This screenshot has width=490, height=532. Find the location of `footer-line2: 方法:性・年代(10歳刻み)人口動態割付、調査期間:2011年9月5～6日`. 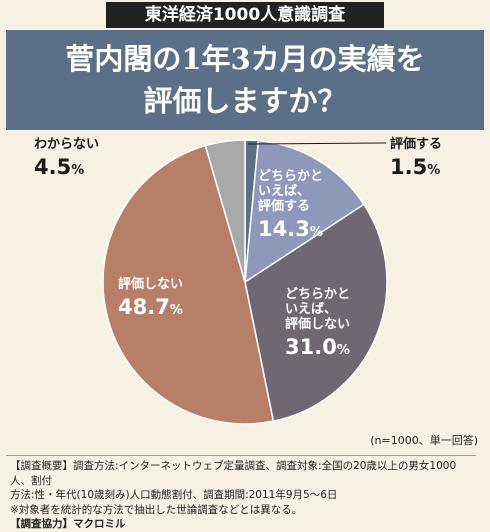

footer-line2: 方法:性・年代(10歳刻み)人口動態割付、調査期間:2011年9月5～6日 is located at coordinates (174, 495).